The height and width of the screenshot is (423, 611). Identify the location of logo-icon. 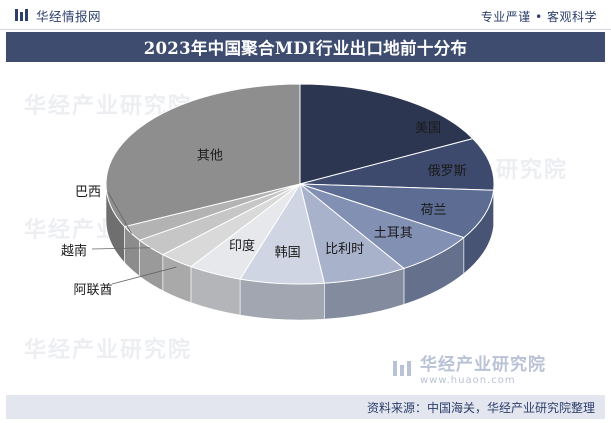
(21, 15).